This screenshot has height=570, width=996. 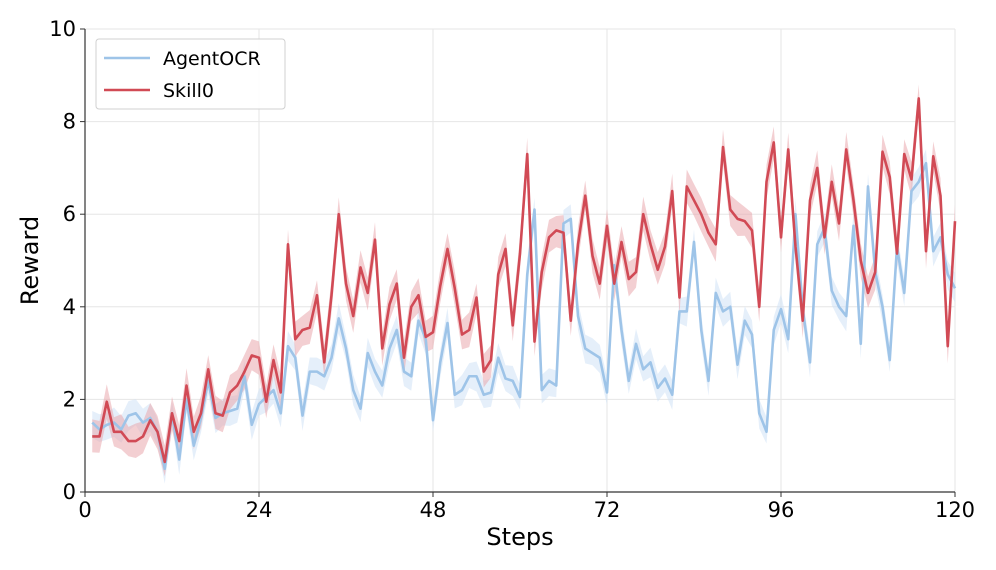 I want to click on x-tick-label: 24, so click(x=259, y=510).